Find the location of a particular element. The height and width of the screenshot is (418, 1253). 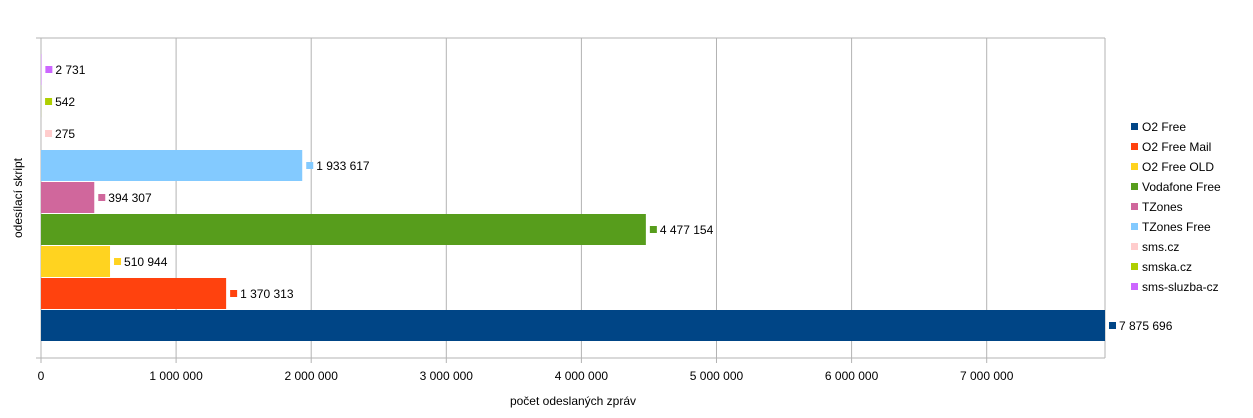

x-tick-label: 7 000 000 is located at coordinates (987, 376).